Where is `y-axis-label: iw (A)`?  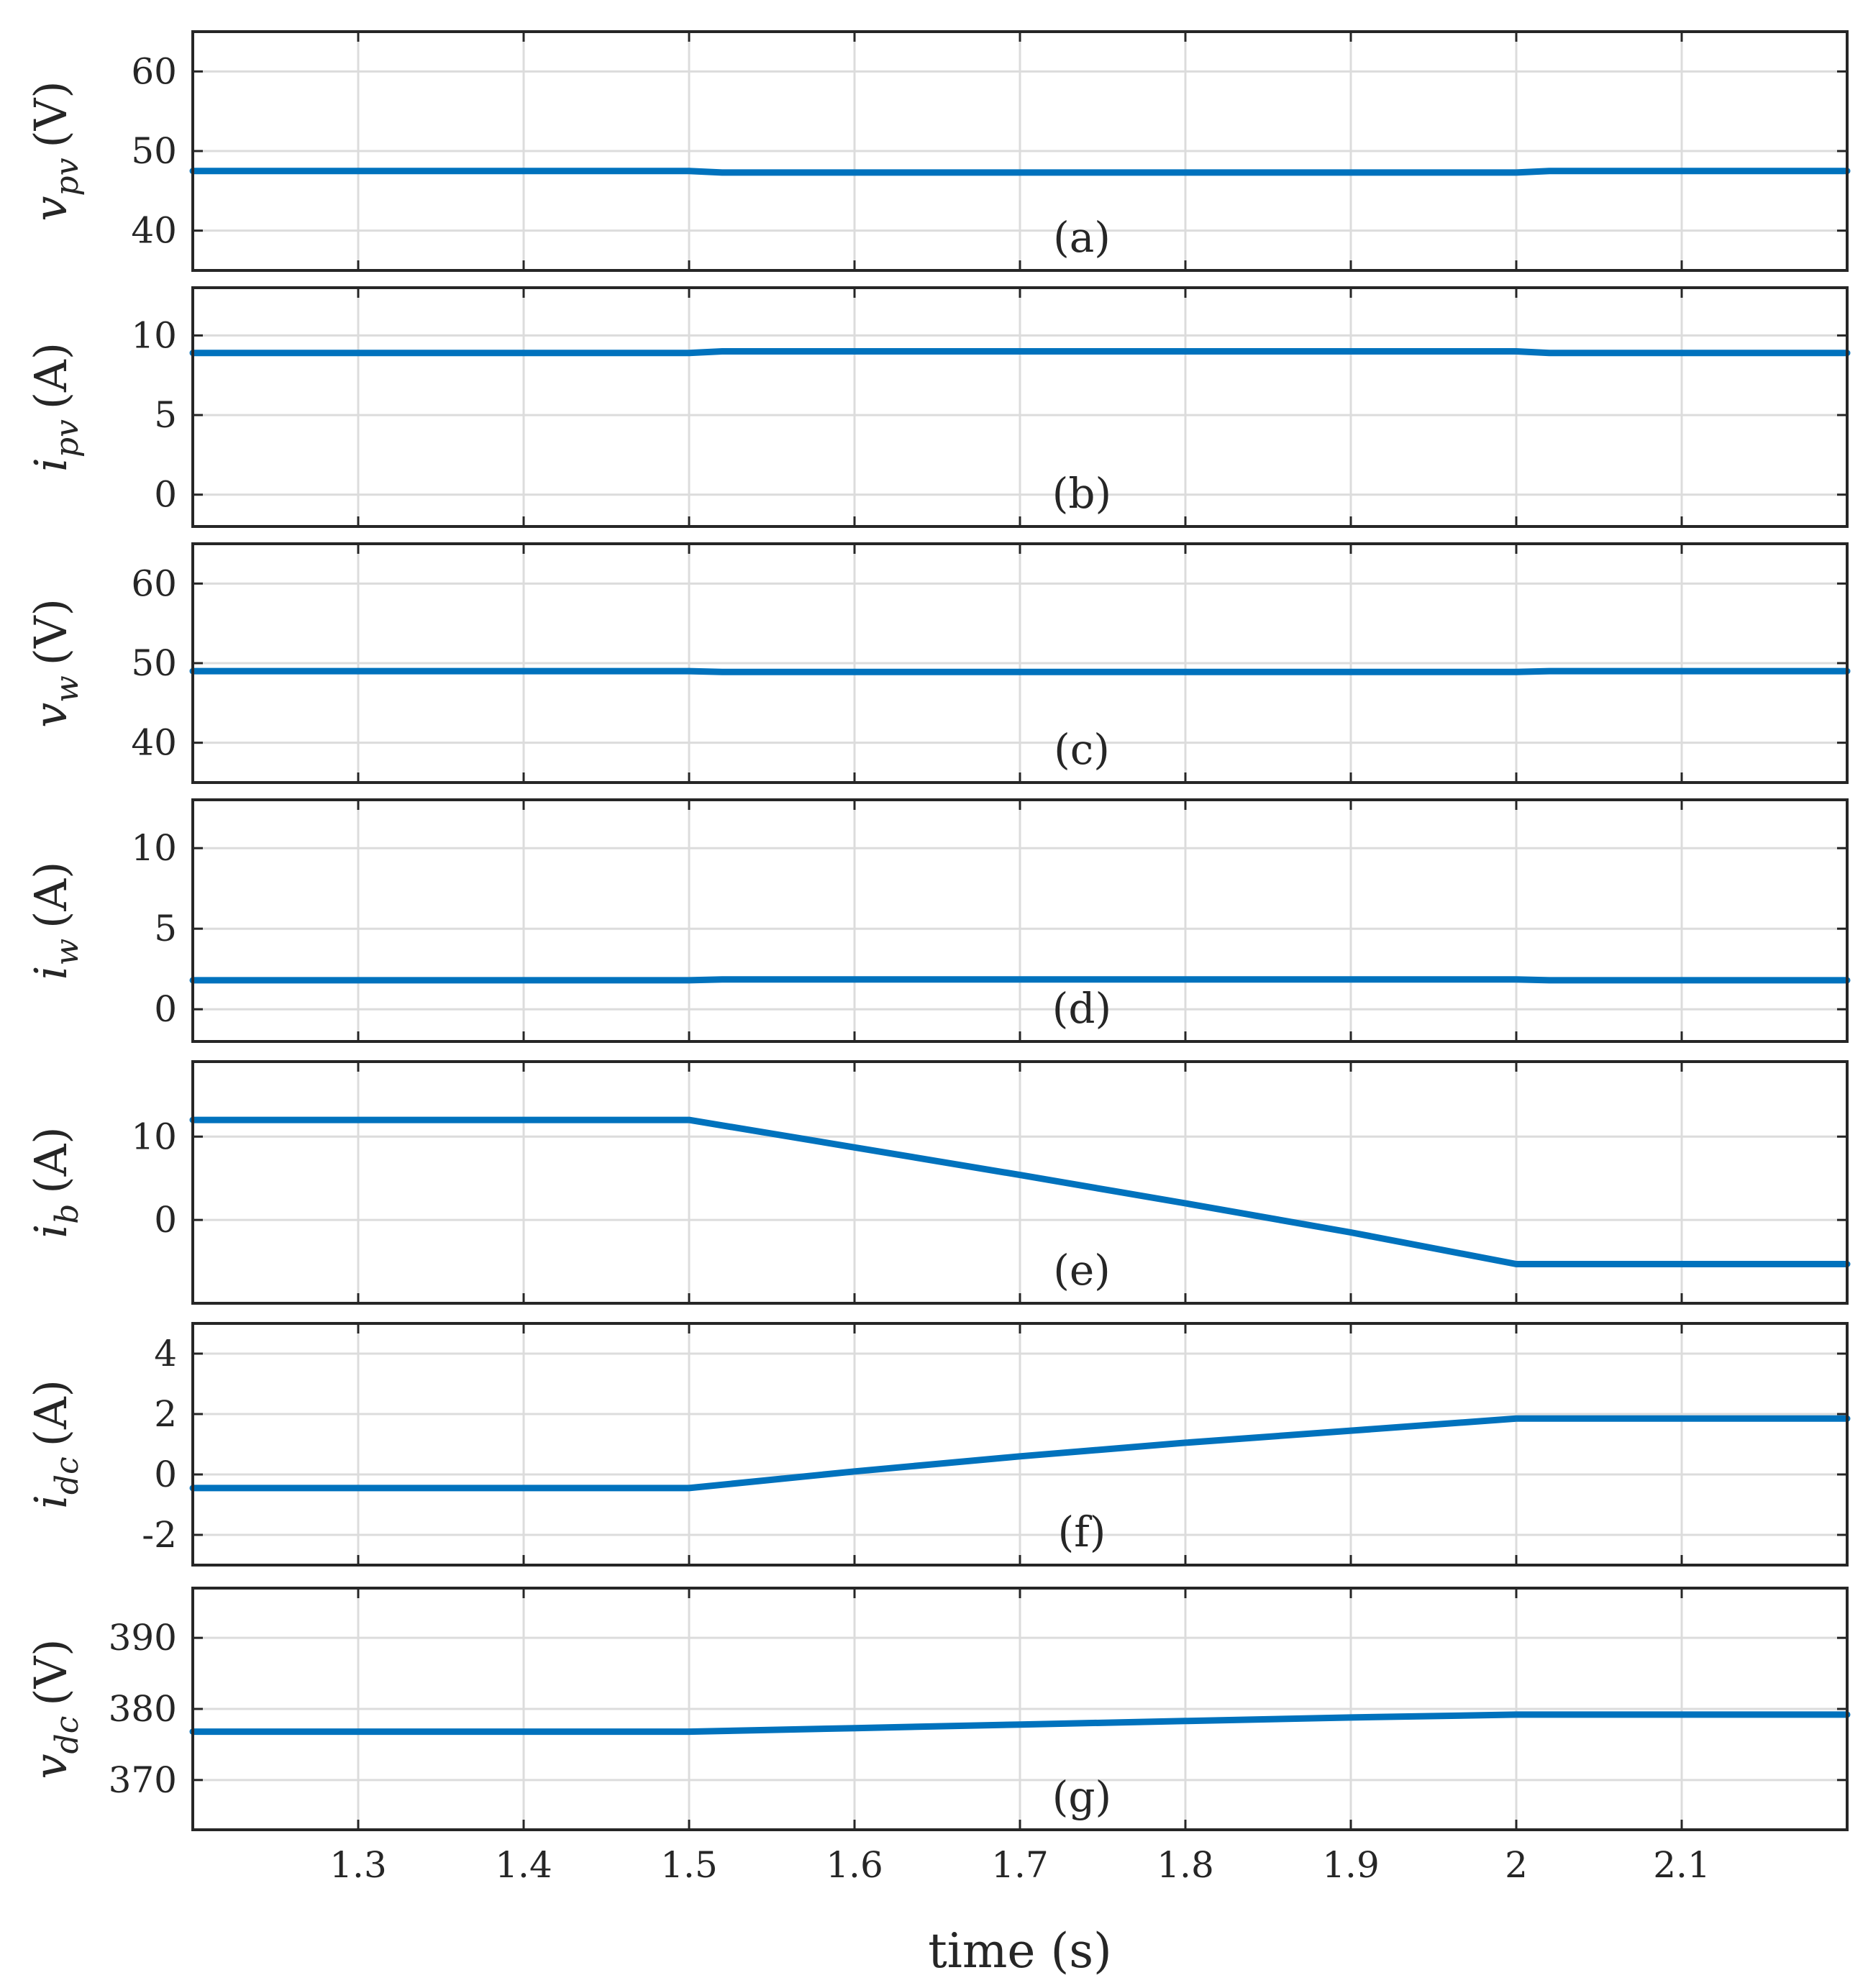
y-axis-label: iw (A) is located at coordinates (55, 921).